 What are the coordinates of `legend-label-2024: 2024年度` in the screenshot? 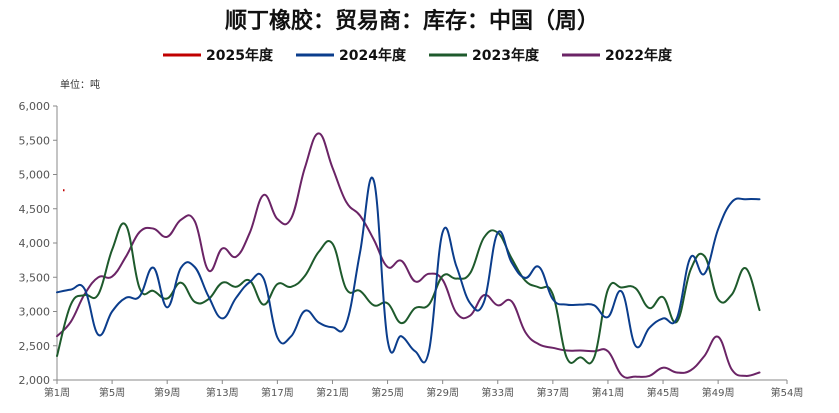 It's located at (373, 55).